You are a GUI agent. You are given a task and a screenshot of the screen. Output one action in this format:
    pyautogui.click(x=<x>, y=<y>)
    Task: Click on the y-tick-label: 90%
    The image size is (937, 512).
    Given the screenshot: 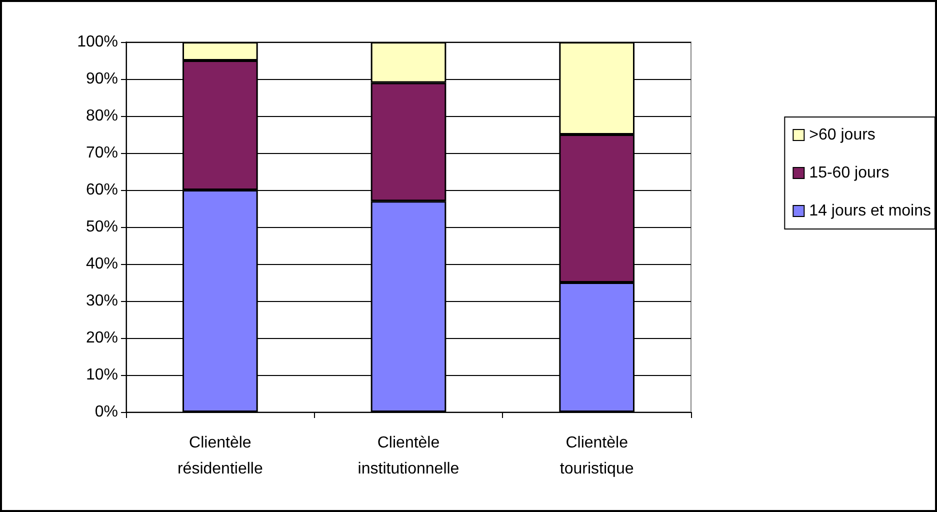 What is the action you would take?
    pyautogui.click(x=102, y=79)
    